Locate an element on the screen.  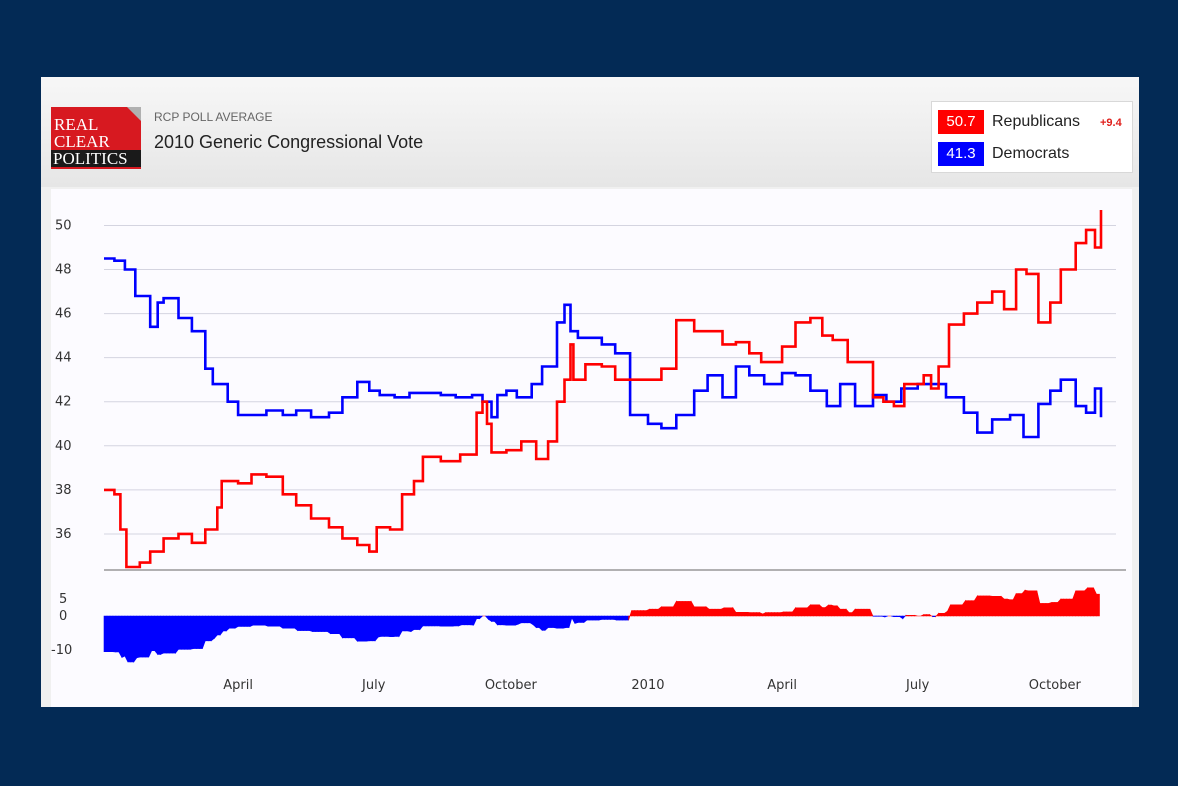
logo-corner-fold is located at coordinates (134, 114).